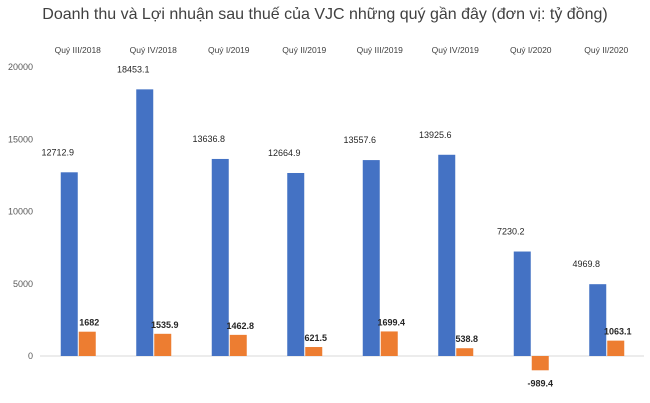  I want to click on data-label: -989.4, so click(540, 383).